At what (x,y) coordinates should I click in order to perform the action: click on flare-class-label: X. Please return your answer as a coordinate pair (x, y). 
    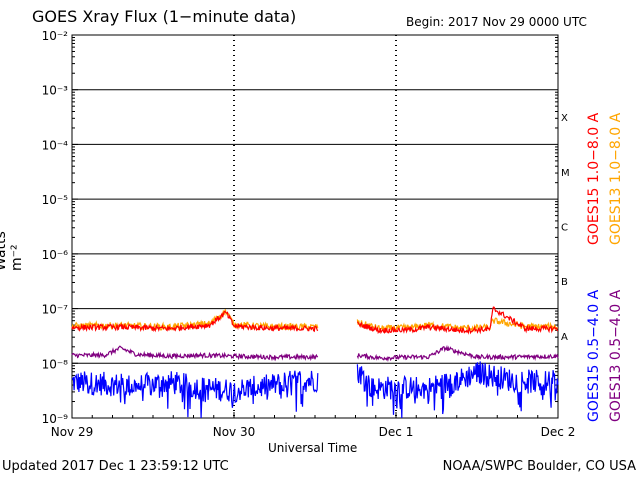
    Looking at the image, I should click on (564, 118).